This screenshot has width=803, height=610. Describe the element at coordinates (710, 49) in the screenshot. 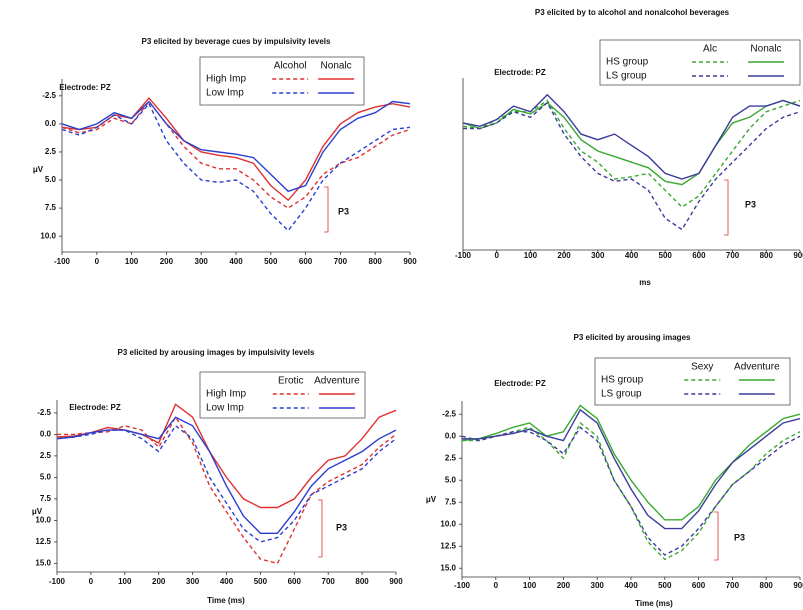

I see `legend-column: Alc` at that location.